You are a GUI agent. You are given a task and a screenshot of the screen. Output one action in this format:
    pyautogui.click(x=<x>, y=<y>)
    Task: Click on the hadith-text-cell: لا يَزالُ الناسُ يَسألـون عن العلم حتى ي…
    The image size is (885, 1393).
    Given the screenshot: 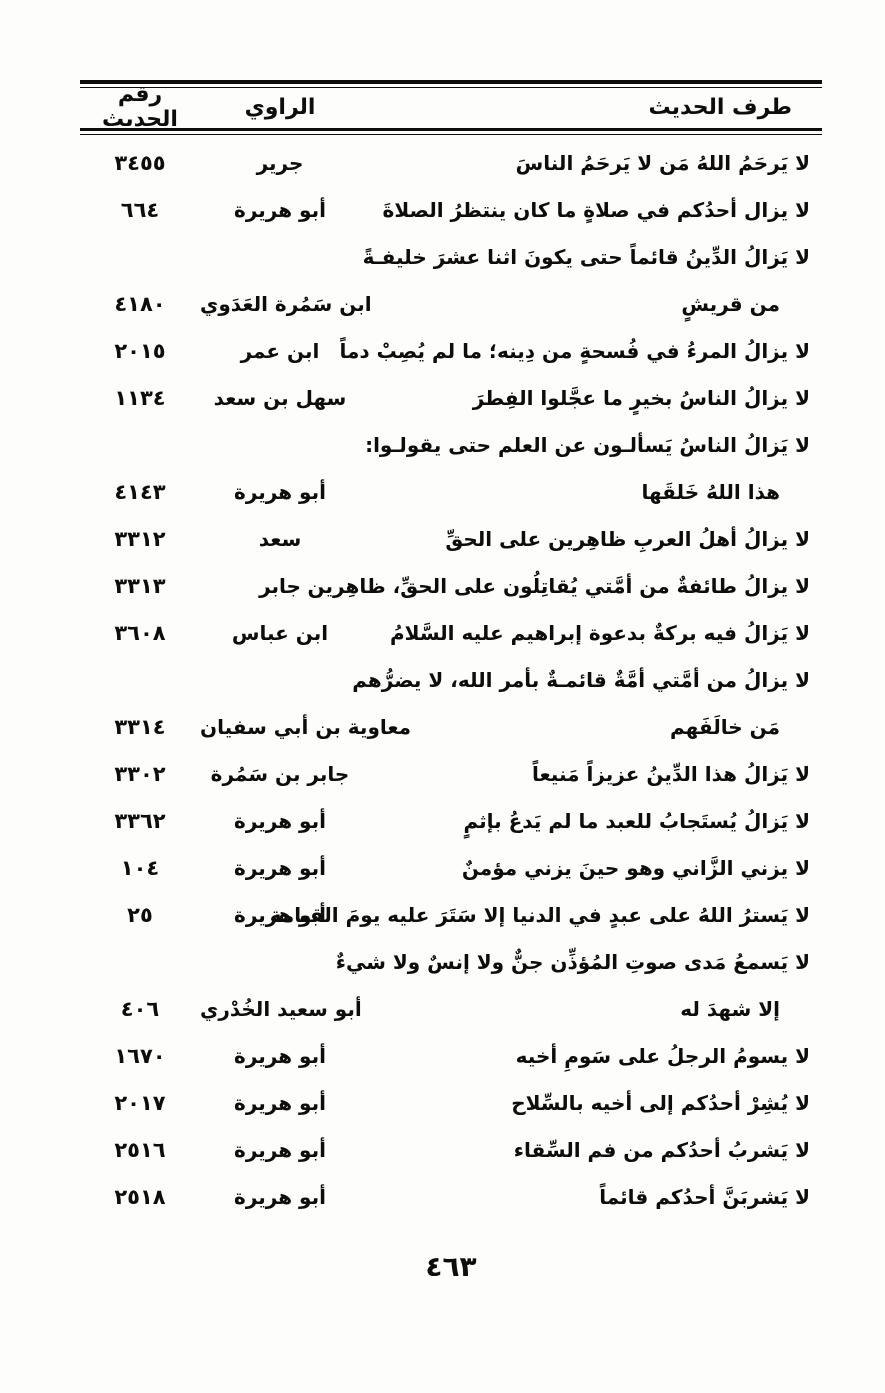 What is the action you would take?
    pyautogui.click(x=591, y=469)
    